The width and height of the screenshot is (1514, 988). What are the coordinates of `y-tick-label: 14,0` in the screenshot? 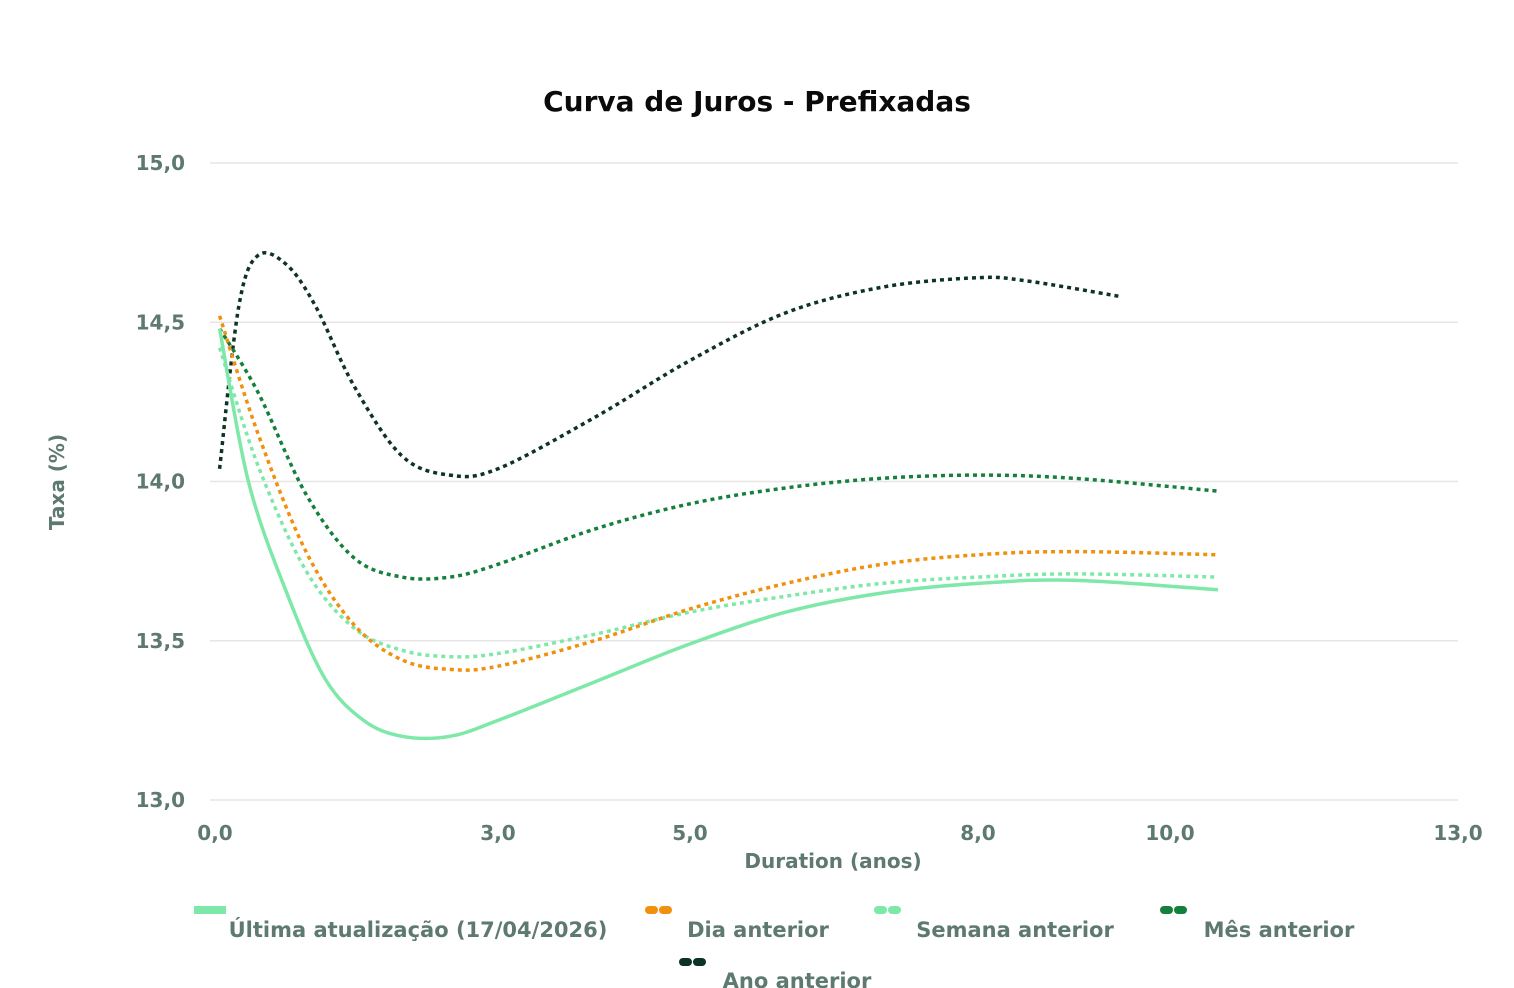 It's located at (160, 482).